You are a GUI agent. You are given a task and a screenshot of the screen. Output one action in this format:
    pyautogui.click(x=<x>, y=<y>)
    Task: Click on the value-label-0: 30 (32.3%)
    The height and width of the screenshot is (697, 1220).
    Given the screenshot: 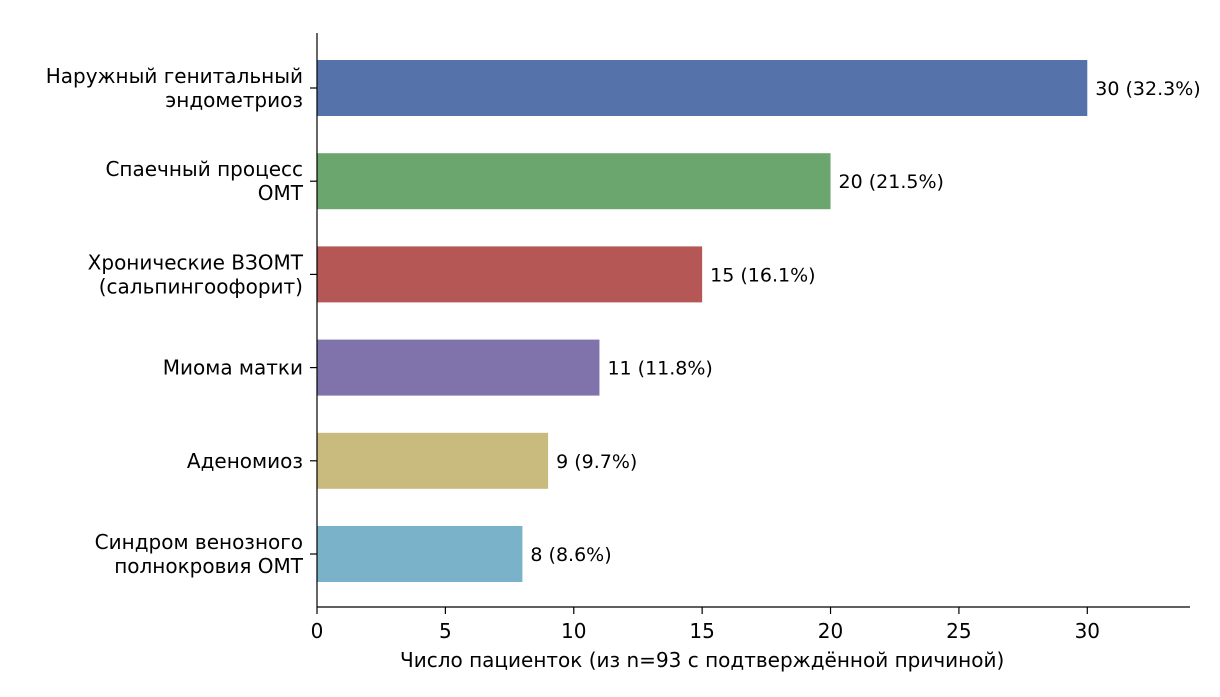 What is the action you would take?
    pyautogui.click(x=1147, y=89)
    